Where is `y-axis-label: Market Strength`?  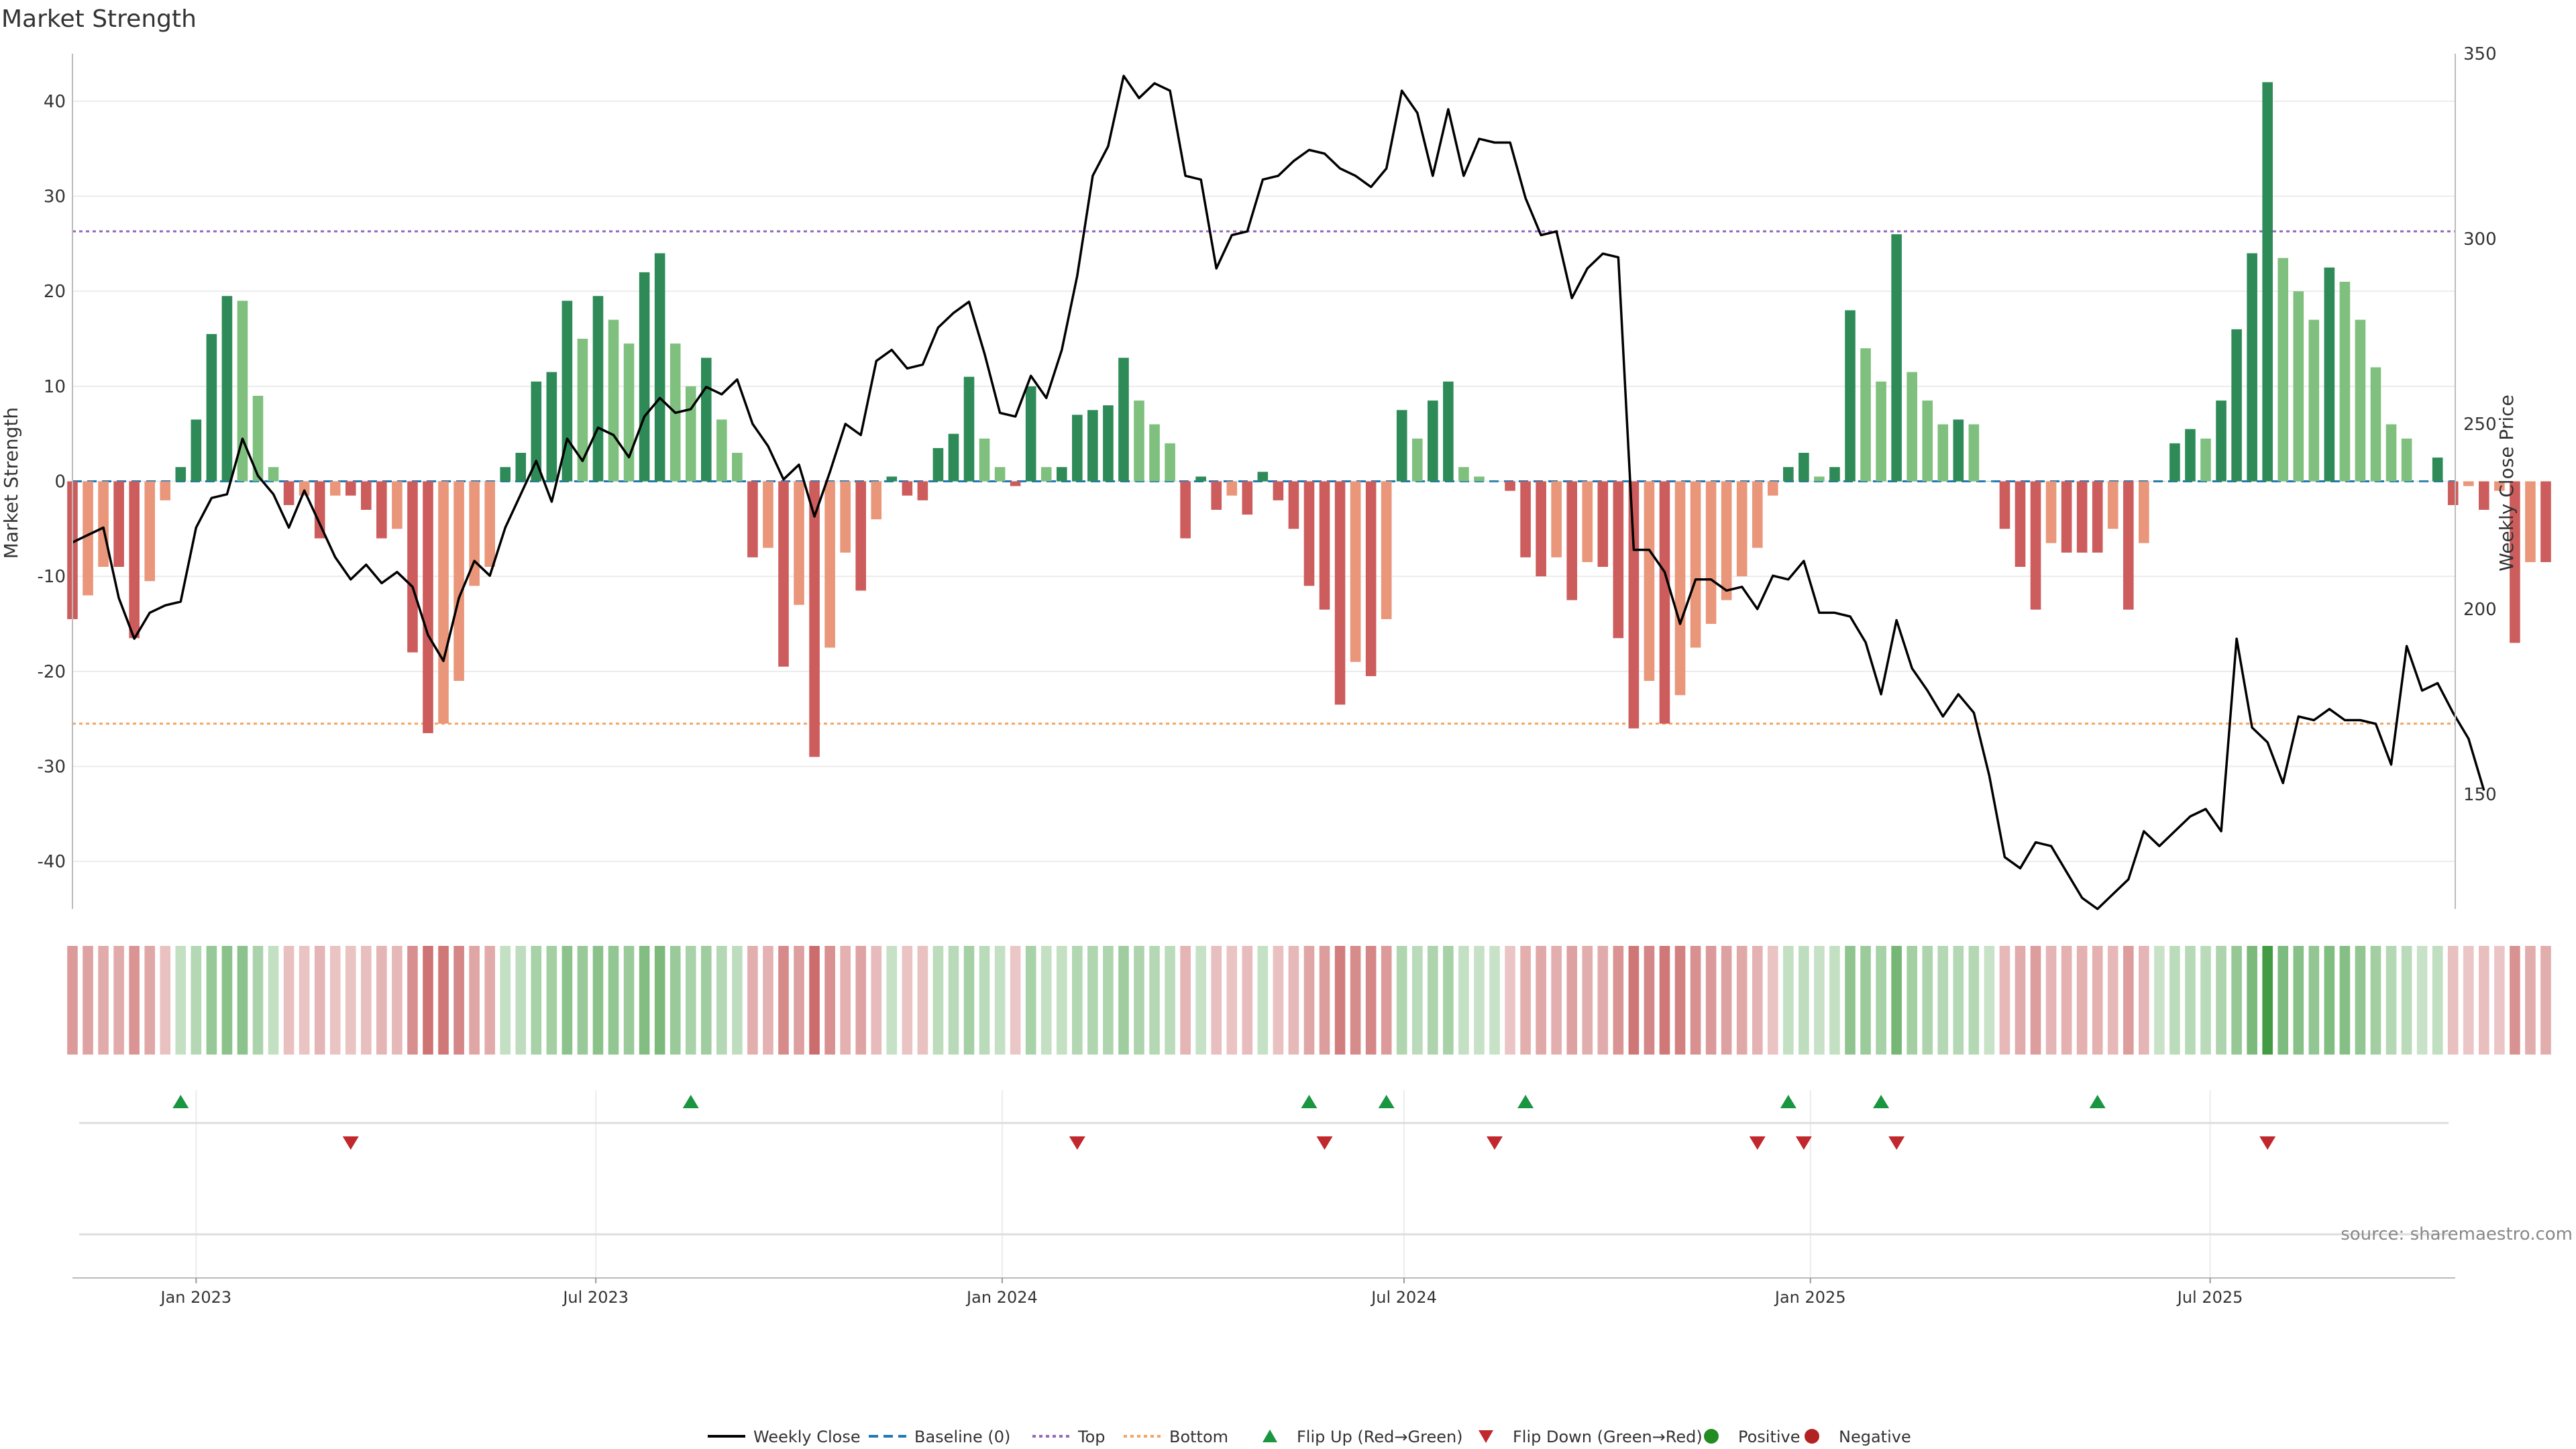 y-axis-label: Market Strength is located at coordinates (11, 483).